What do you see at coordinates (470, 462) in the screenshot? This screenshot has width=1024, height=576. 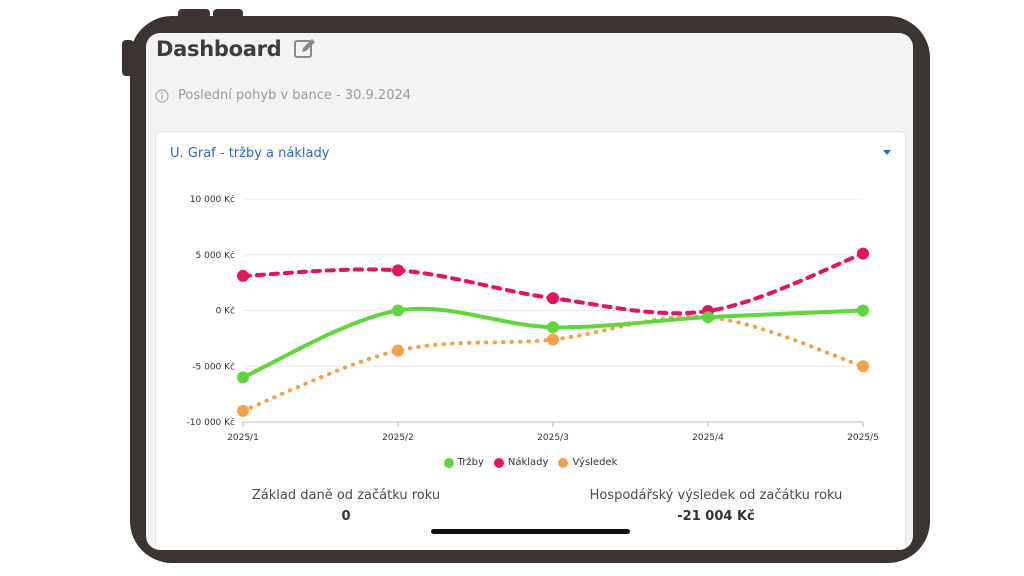 I see `legend-label-trzby: Tržby` at bounding box center [470, 462].